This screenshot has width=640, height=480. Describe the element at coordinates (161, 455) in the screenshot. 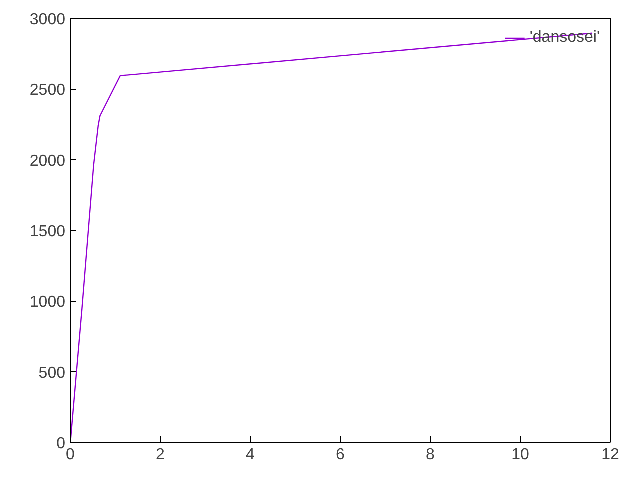

I see `x-tick-label: 2` at that location.